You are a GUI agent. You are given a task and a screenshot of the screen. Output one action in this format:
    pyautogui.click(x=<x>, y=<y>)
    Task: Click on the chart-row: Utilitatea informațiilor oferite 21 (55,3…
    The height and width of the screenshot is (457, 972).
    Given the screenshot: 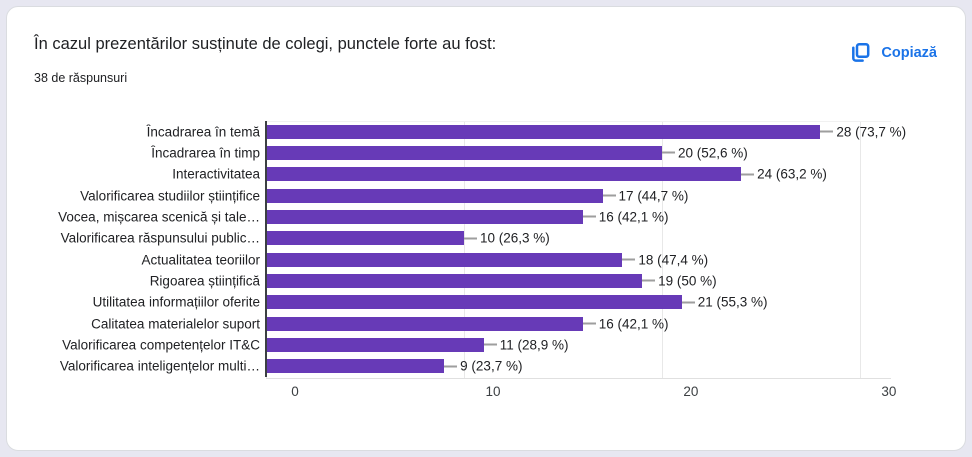 What is the action you would take?
    pyautogui.click(x=463, y=302)
    